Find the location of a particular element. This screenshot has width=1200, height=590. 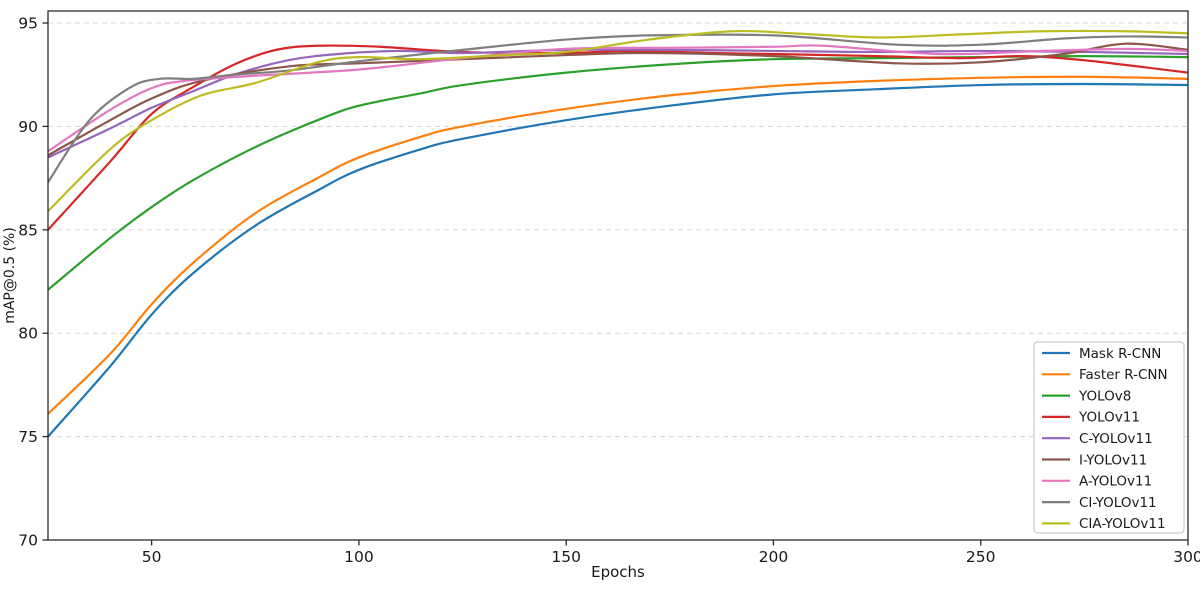

y-tick-label: 75 is located at coordinates (28, 437).